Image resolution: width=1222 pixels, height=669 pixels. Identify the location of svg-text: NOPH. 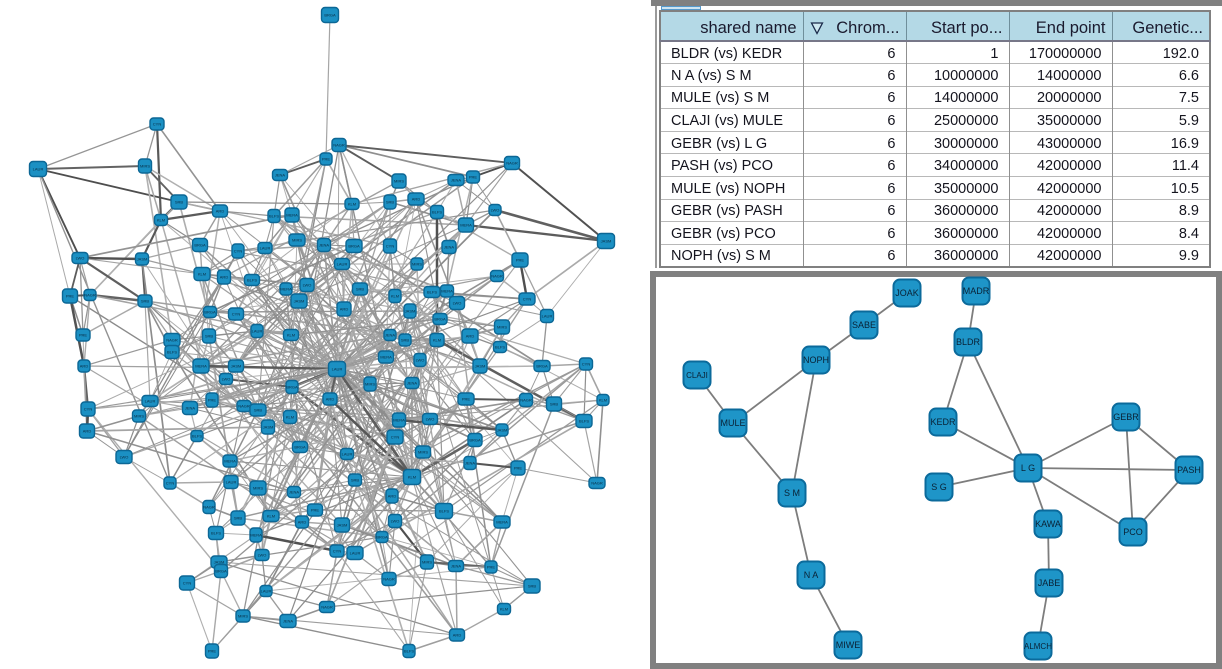
(816, 360).